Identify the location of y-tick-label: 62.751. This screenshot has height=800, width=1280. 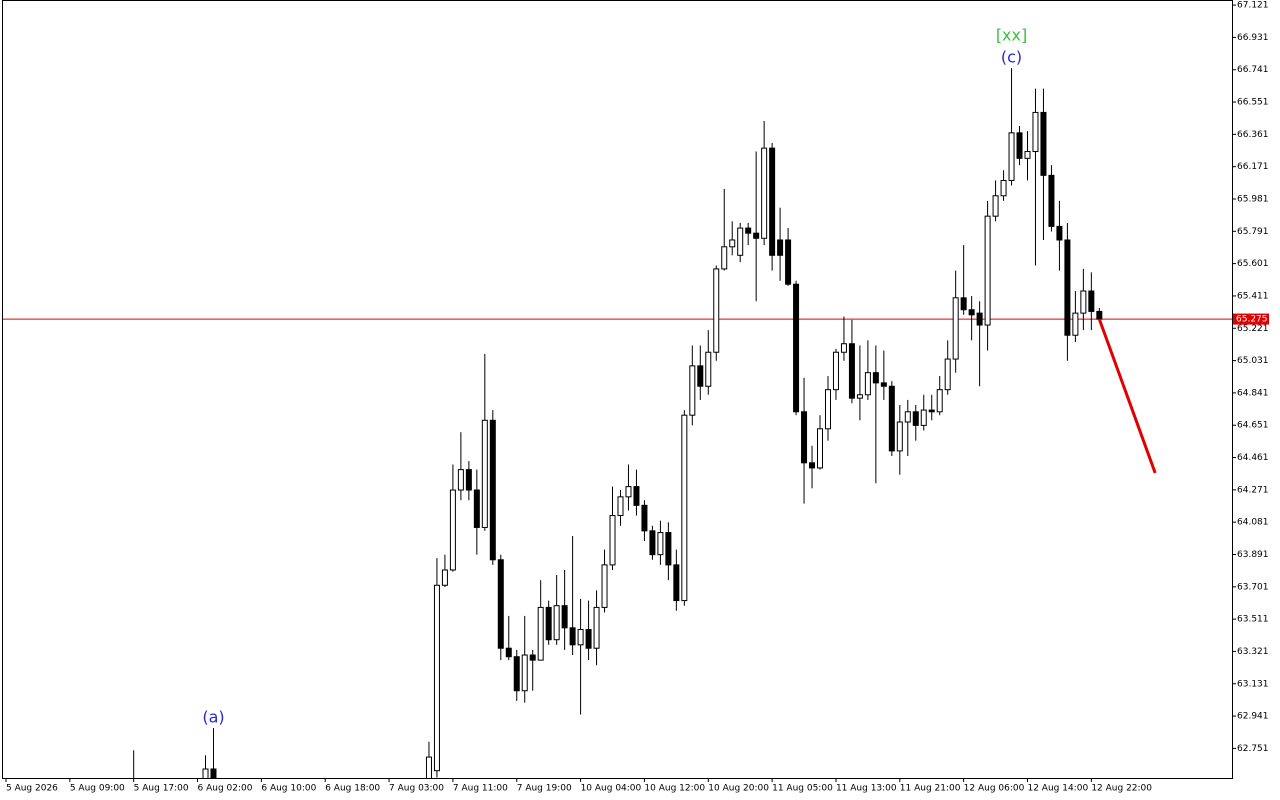
(1253, 749).